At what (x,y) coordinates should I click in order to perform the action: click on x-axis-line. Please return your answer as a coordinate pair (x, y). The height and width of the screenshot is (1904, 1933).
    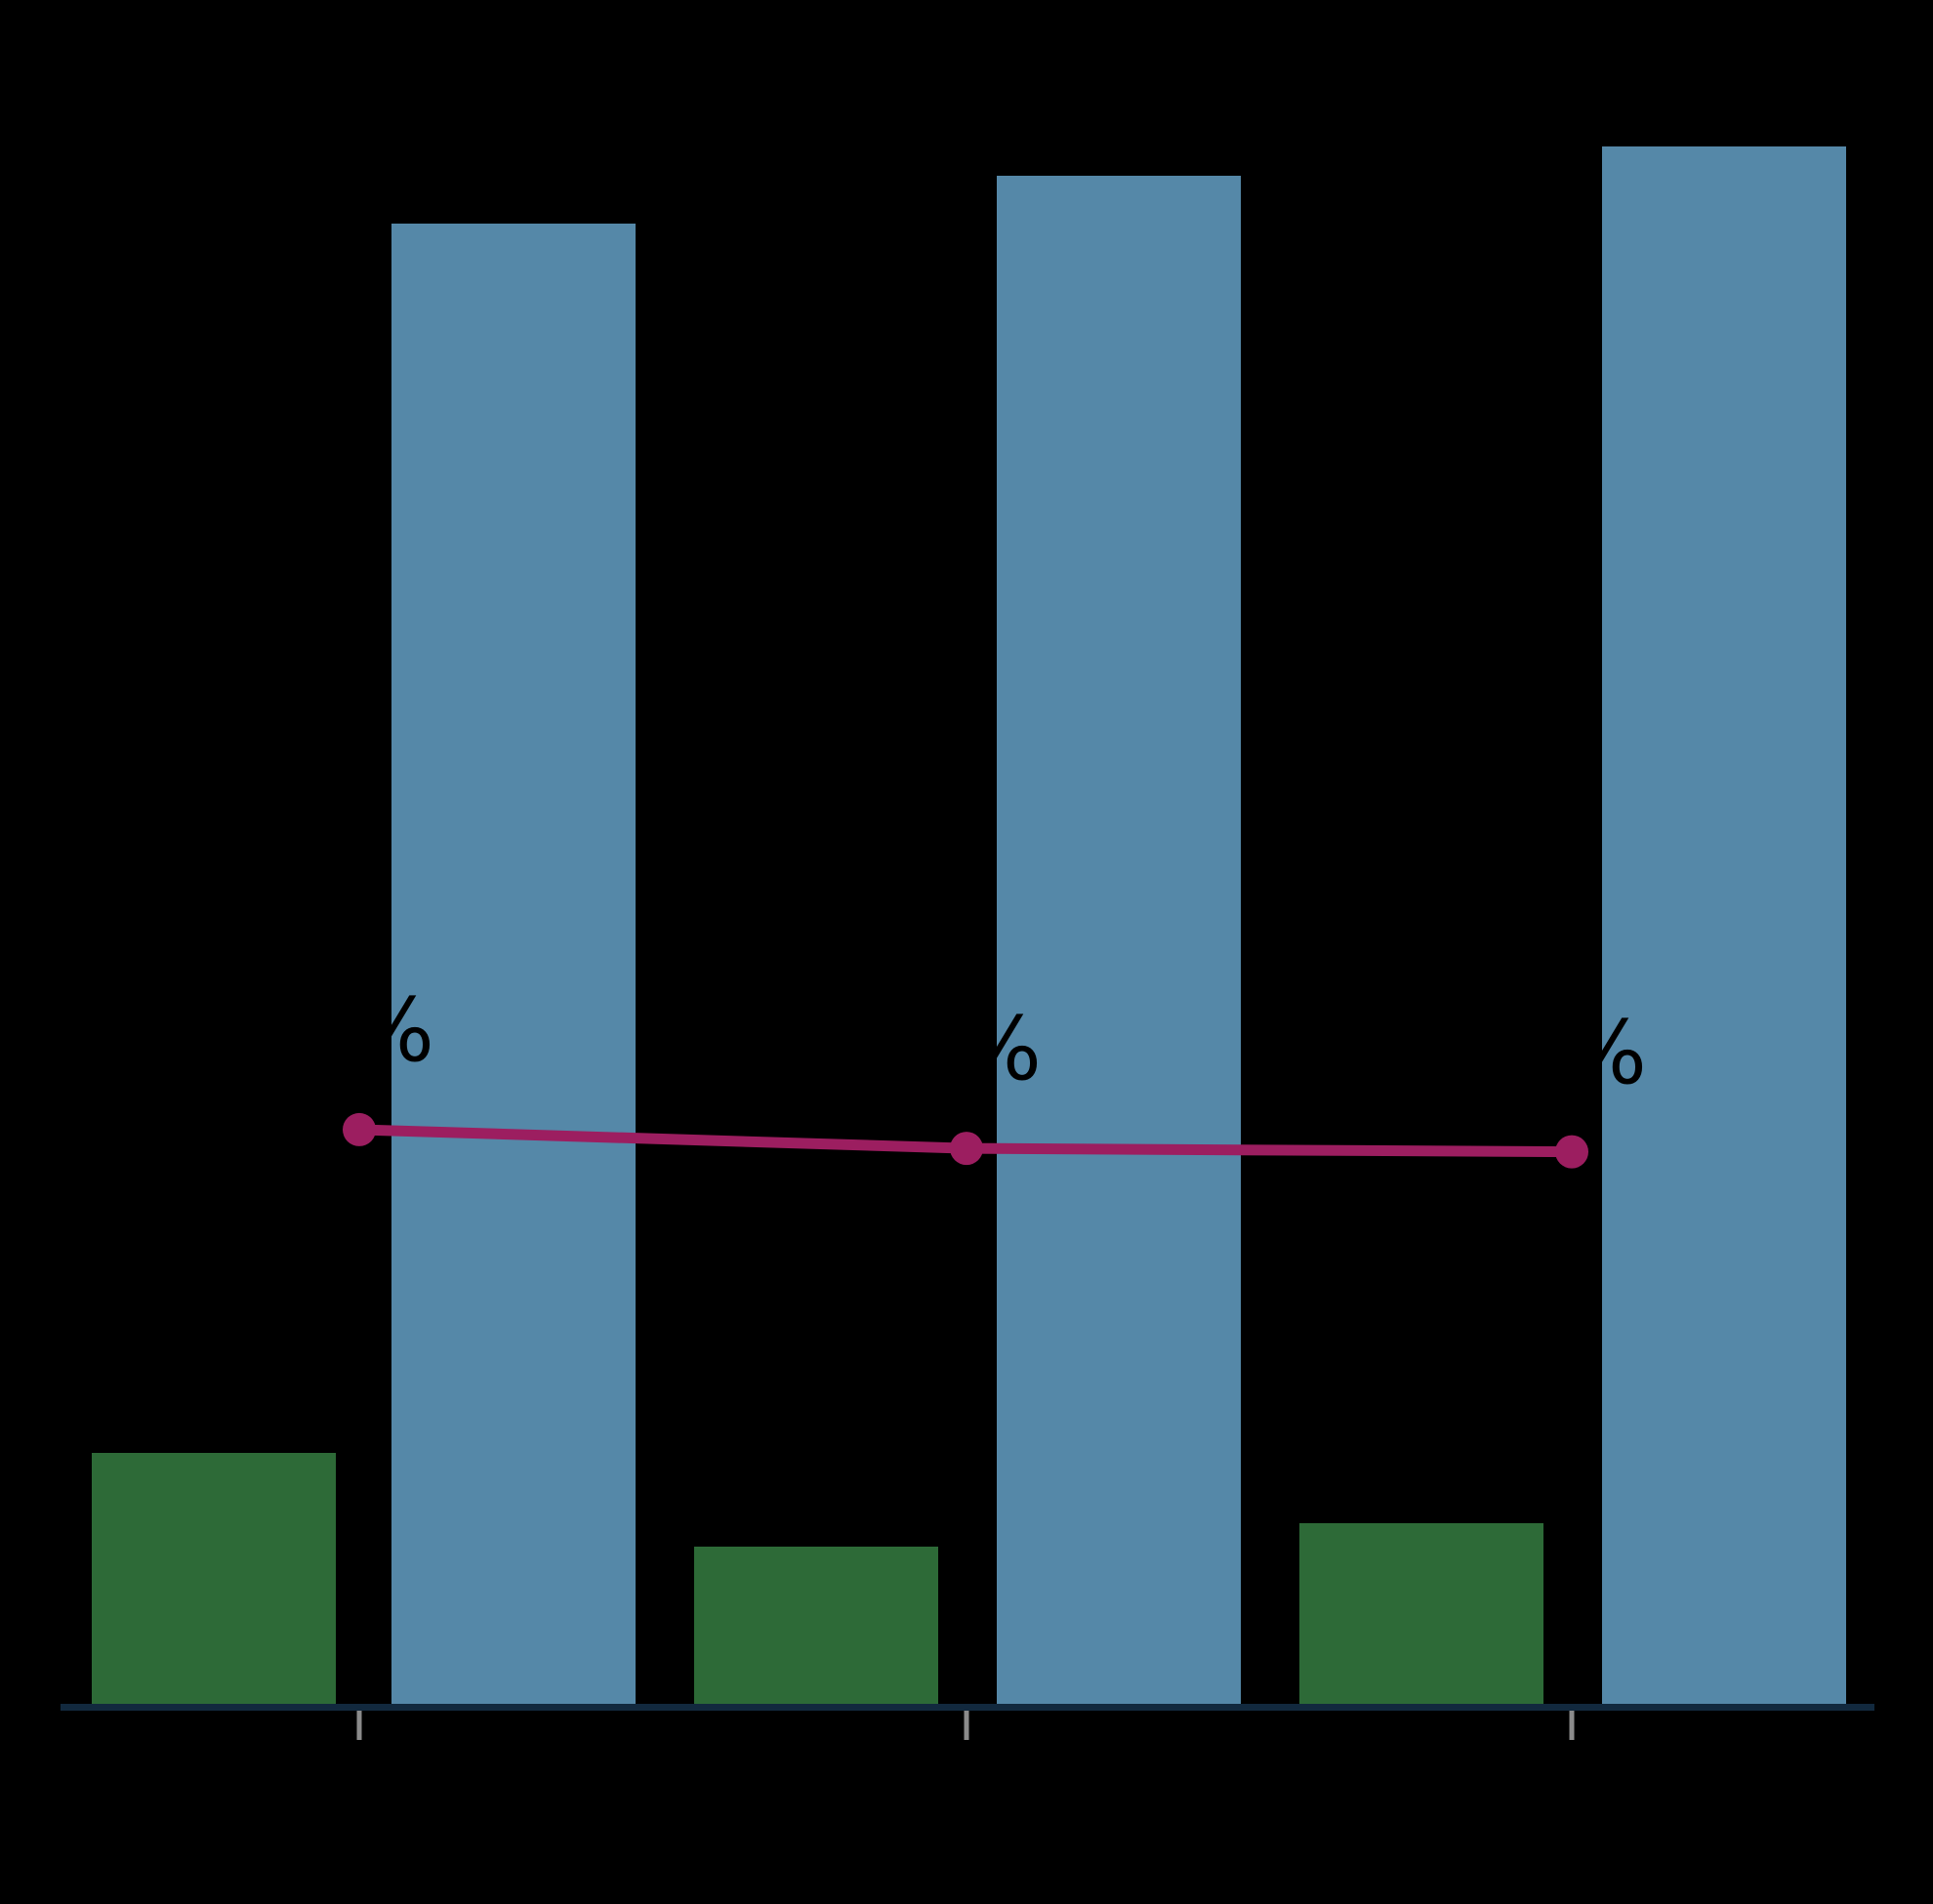
    Looking at the image, I should click on (967, 1707).